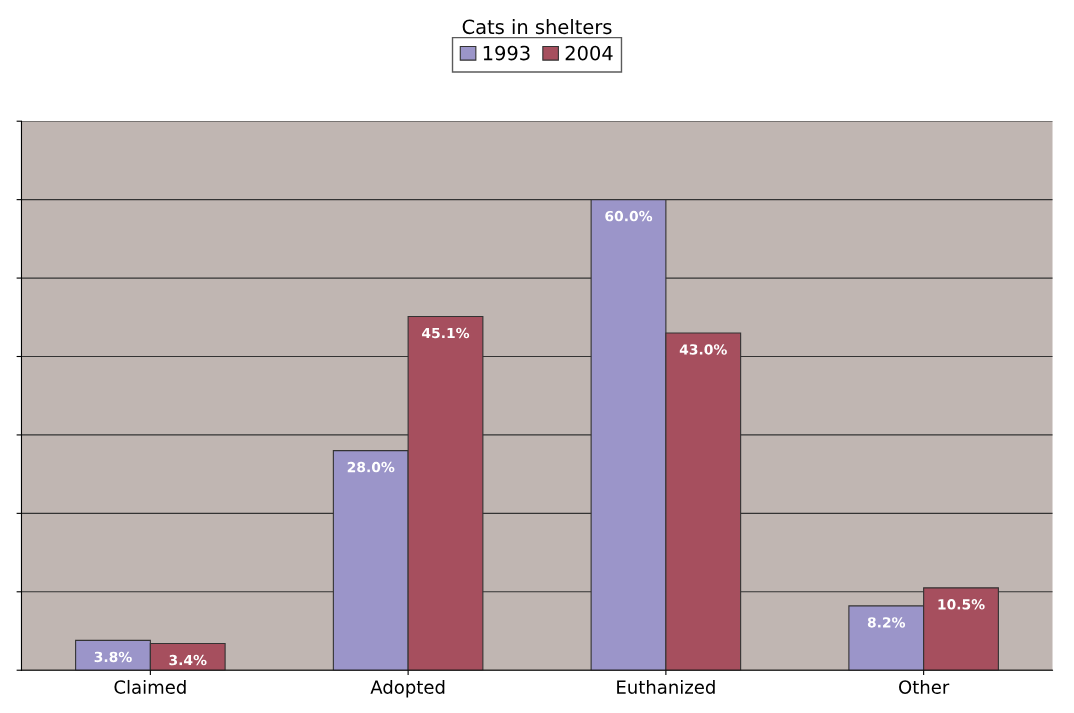  I want to click on chart-title: Cats in shelters, so click(537, 27).